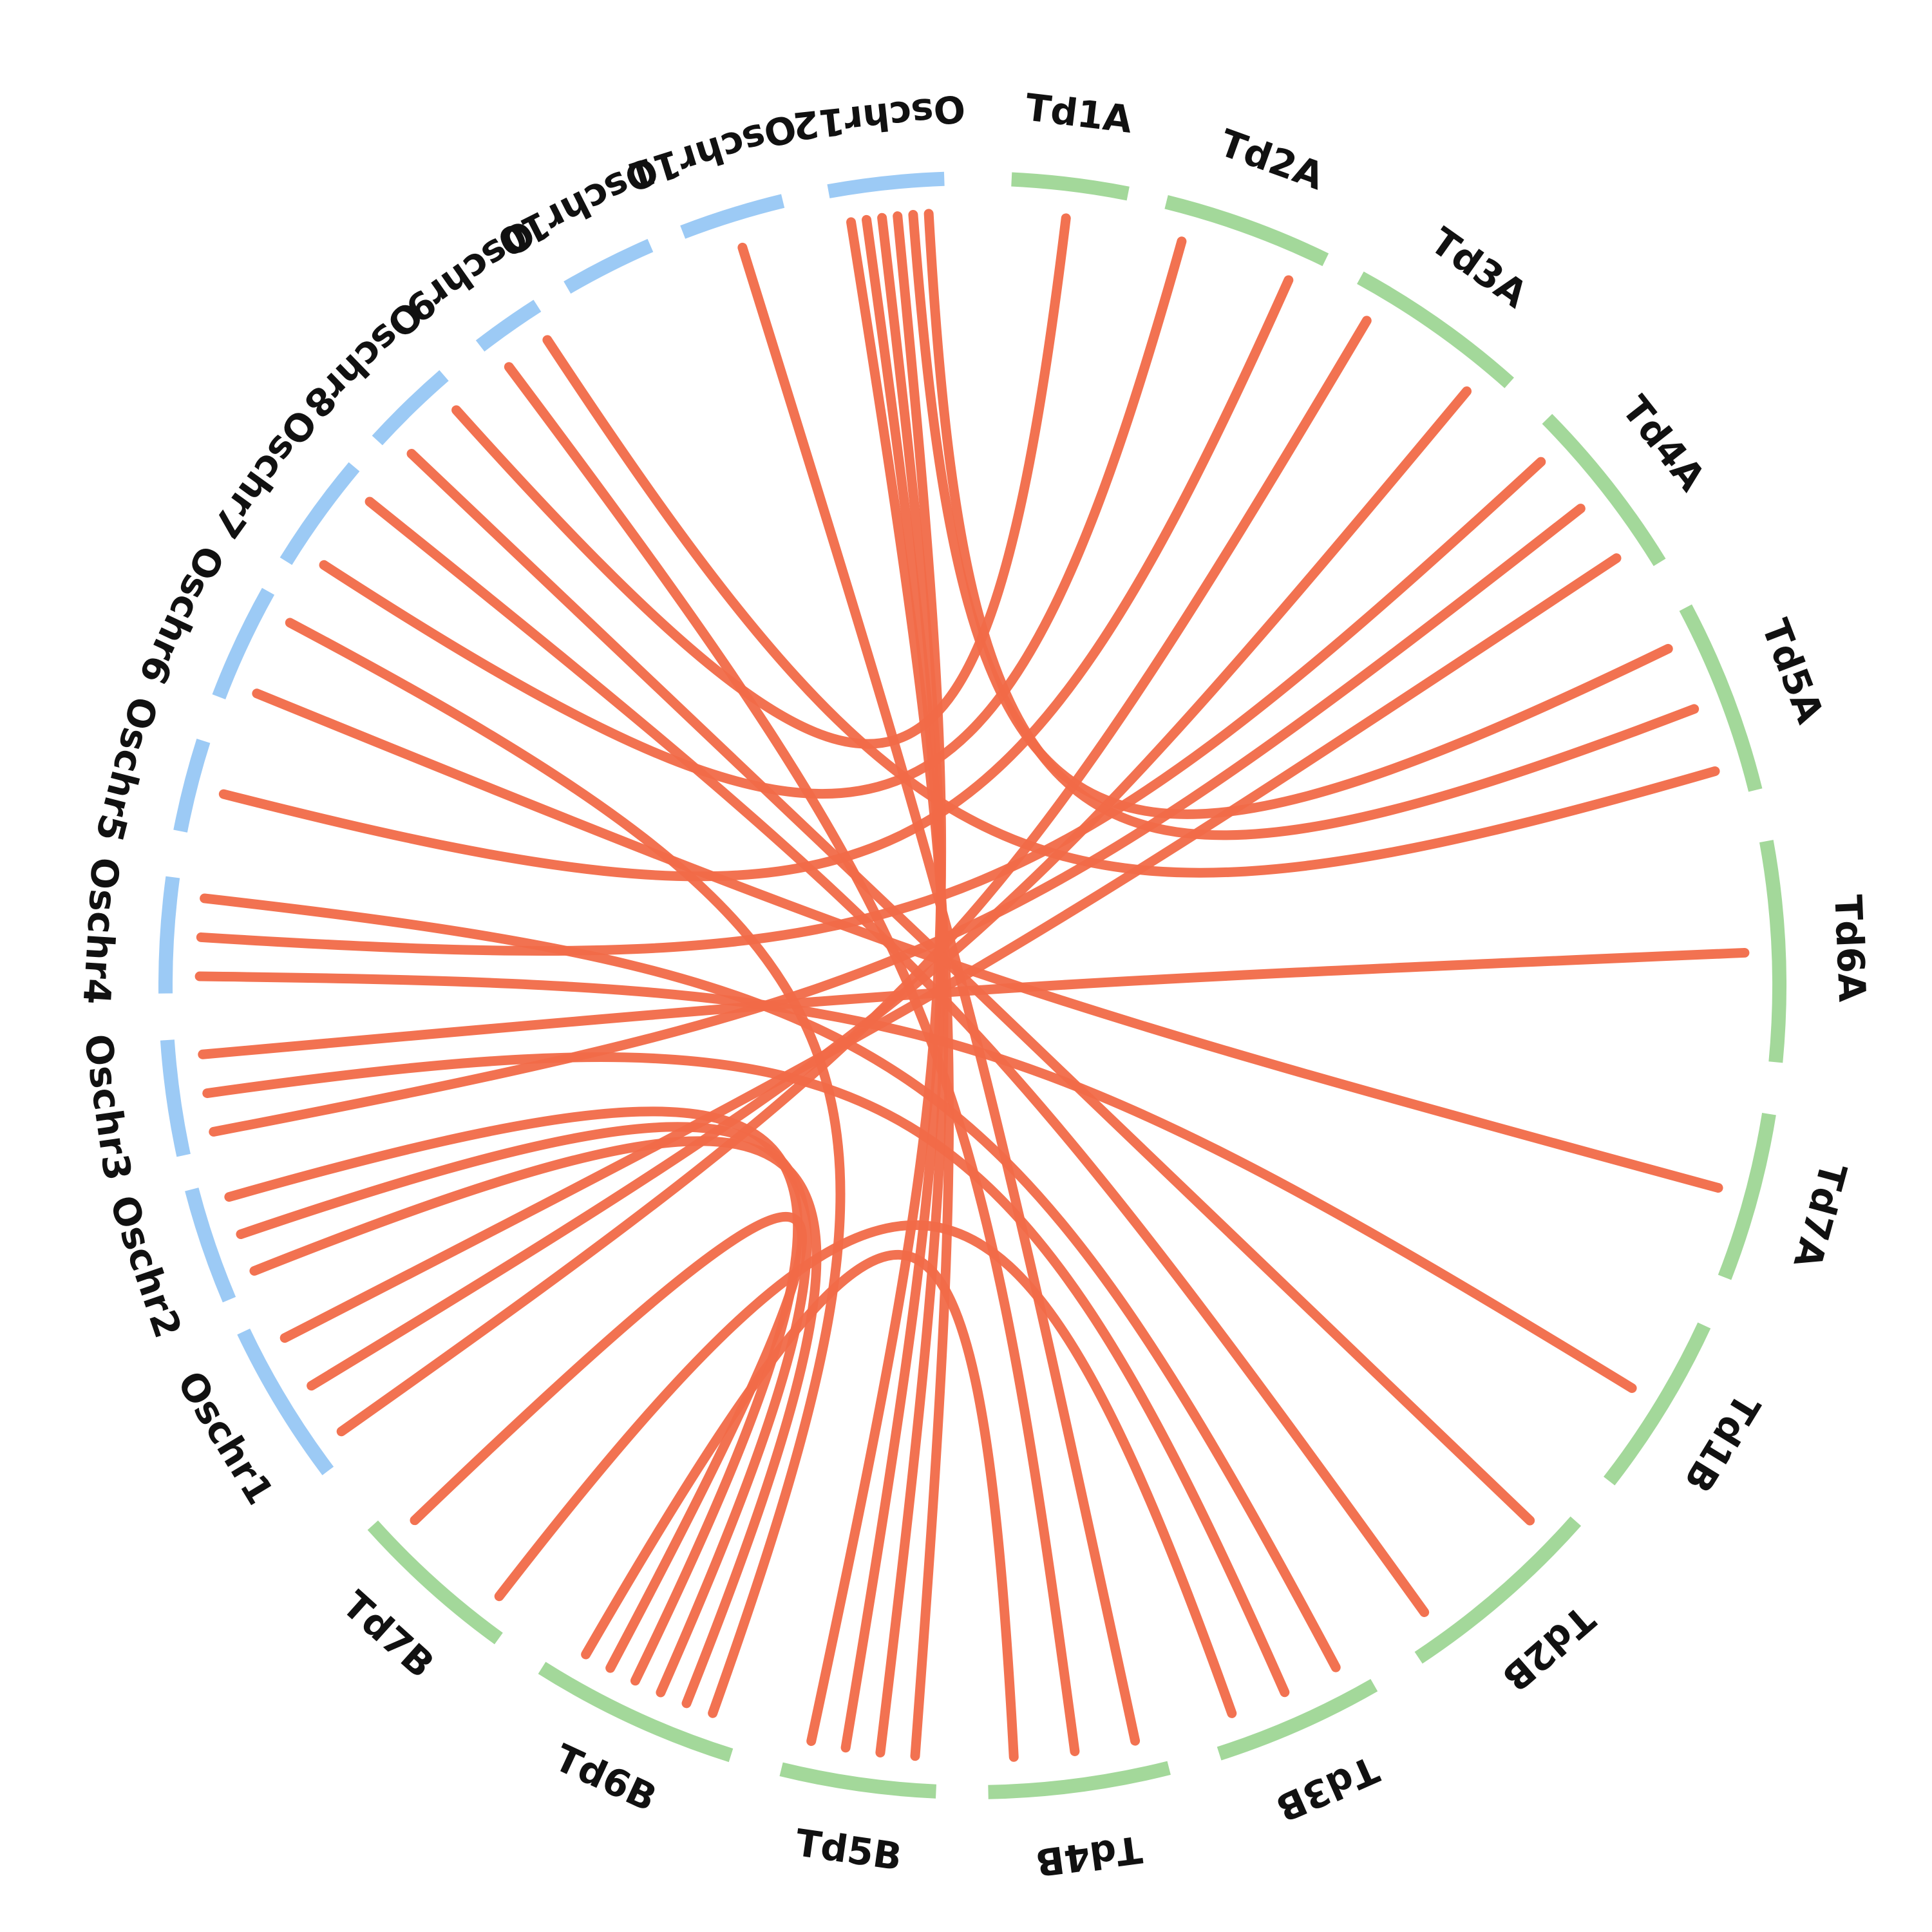 This screenshot has height=1932, width=1932. Describe the element at coordinates (388, 1634) in the screenshot. I see `chromosome-label-td7b: Td7B` at that location.